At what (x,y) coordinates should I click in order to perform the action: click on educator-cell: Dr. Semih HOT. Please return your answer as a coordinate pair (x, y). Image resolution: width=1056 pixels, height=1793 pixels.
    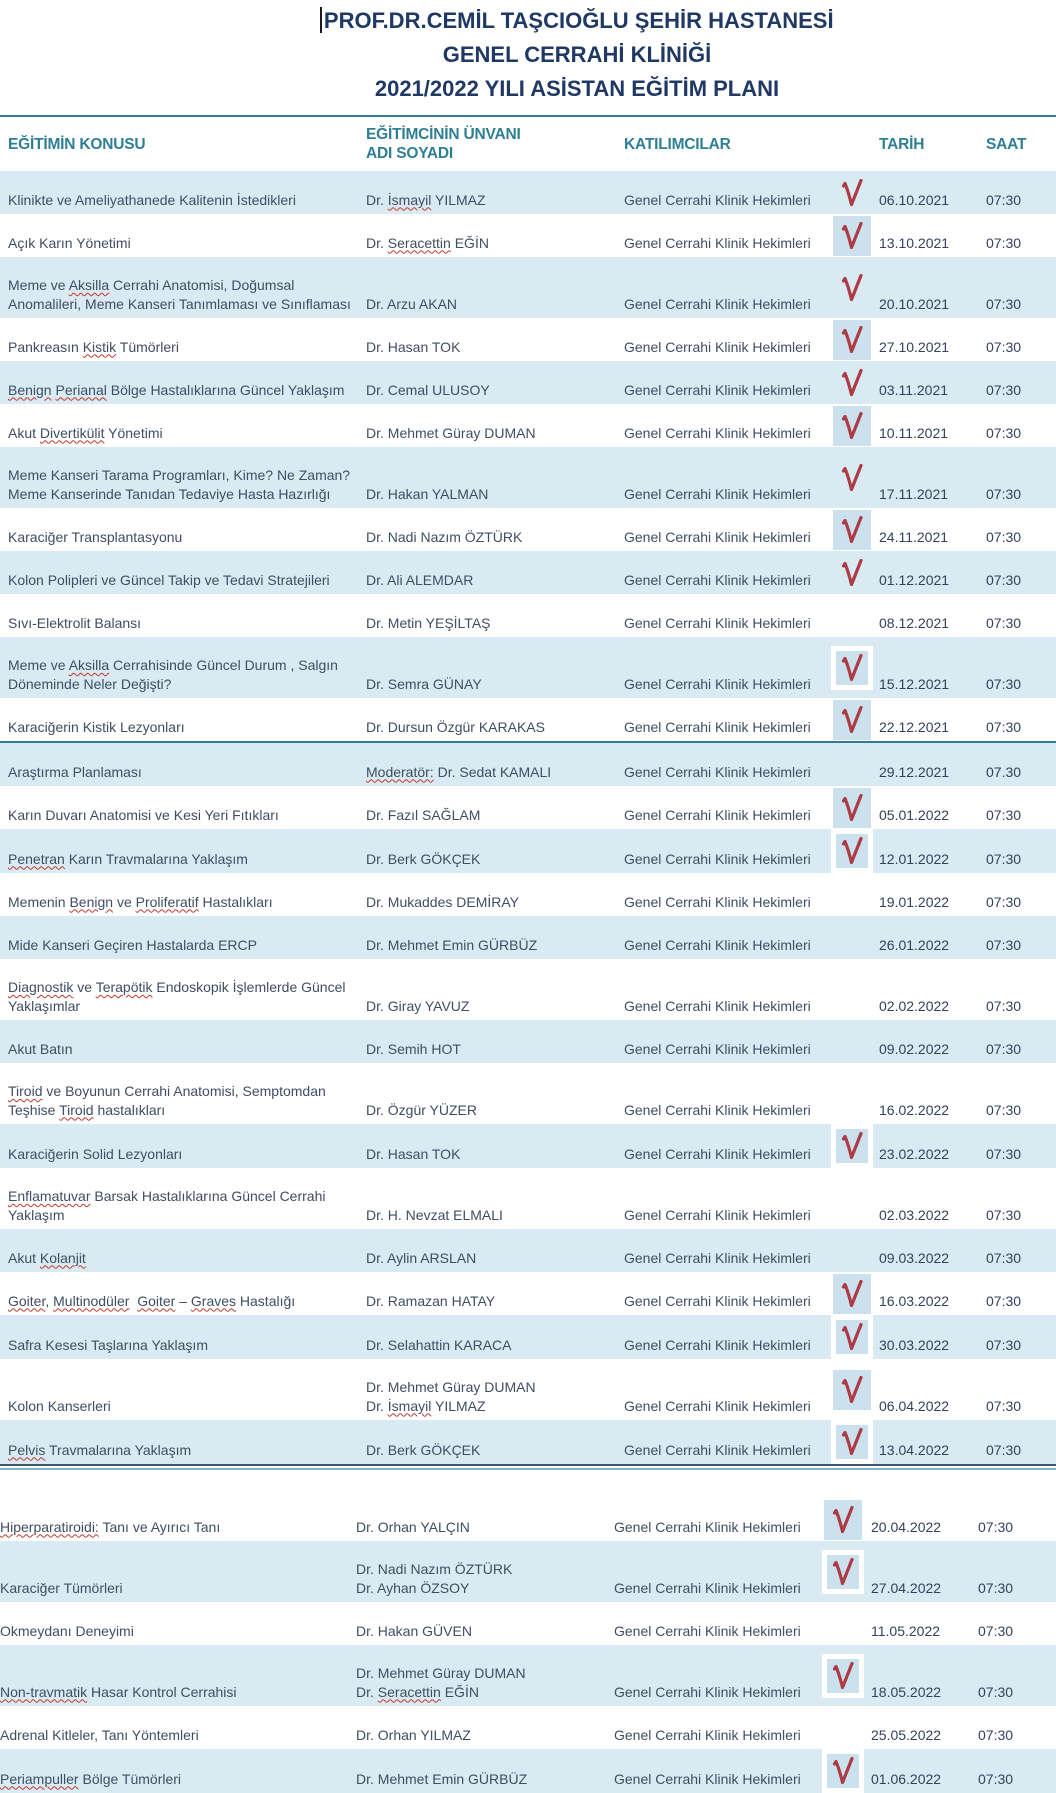
    Looking at the image, I should click on (495, 1052).